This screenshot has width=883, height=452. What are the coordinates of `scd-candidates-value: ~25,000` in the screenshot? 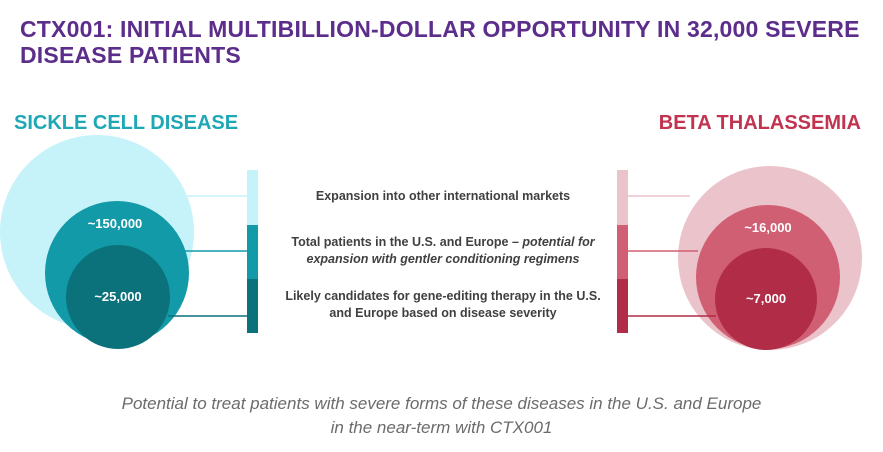 It's located at (118, 296).